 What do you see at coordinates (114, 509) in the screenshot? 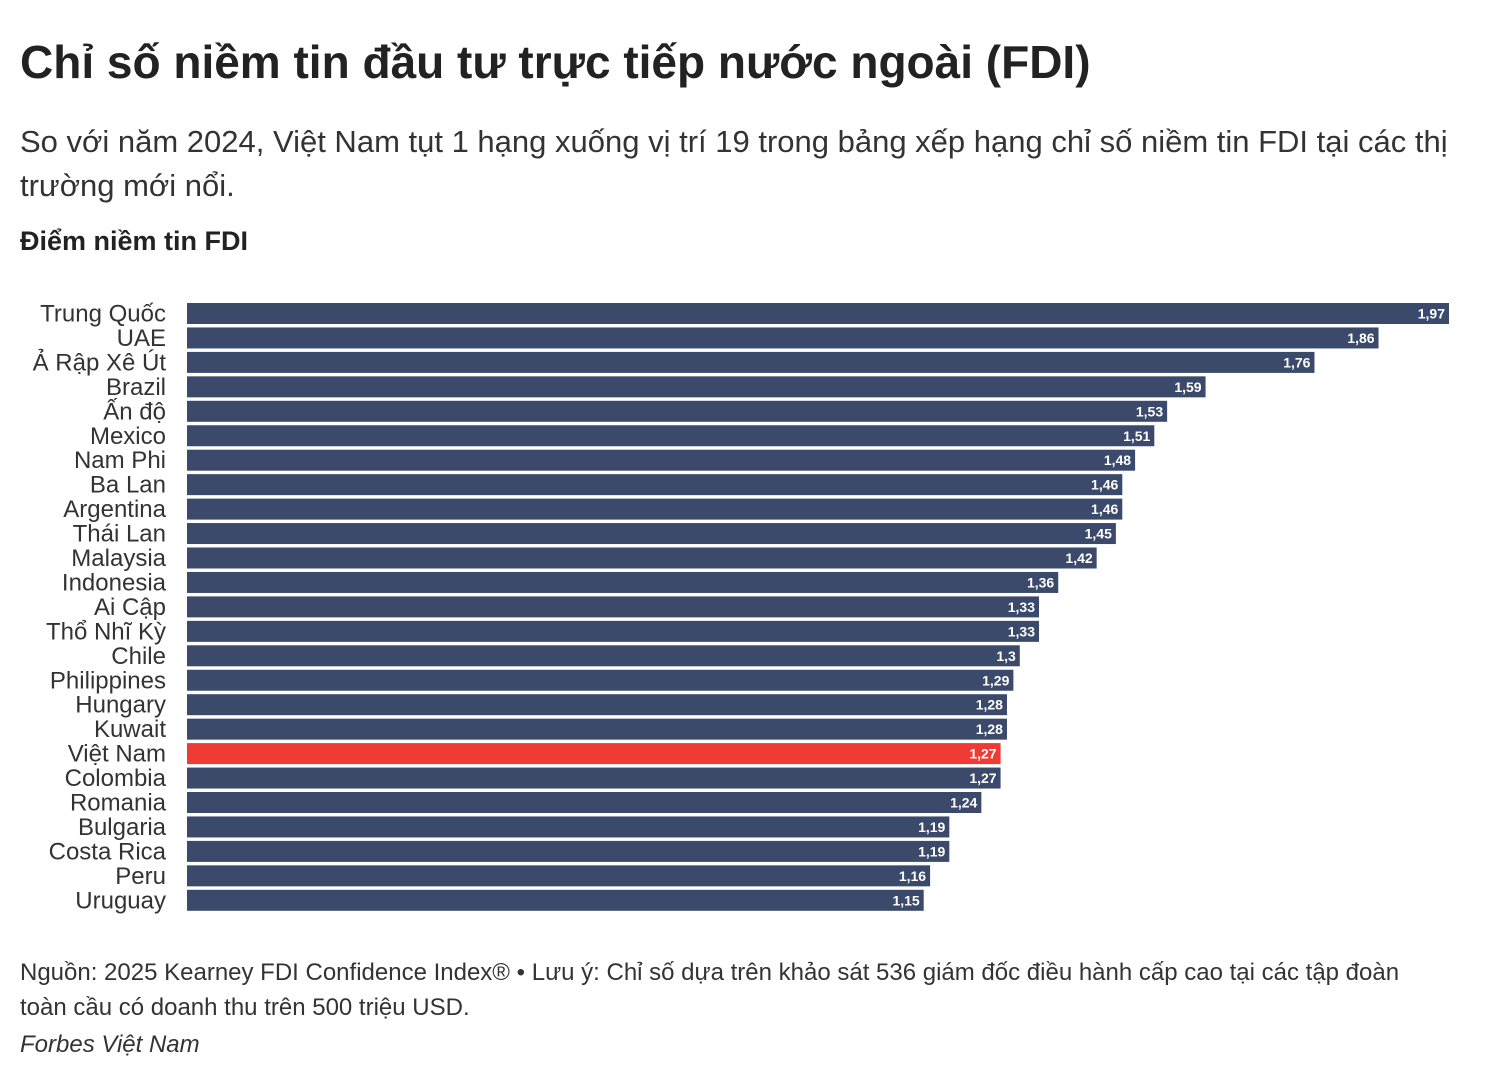
I see `category-label: Argentina` at bounding box center [114, 509].